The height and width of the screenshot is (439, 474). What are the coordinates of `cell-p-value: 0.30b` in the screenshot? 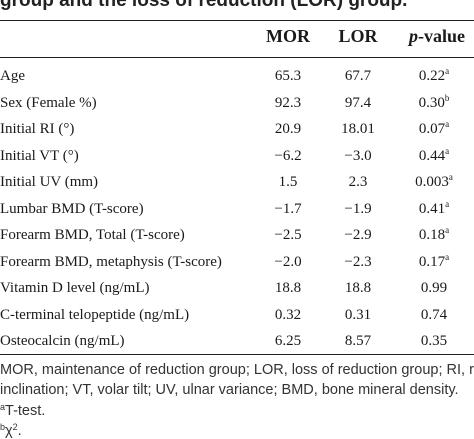 It's located at (434, 103).